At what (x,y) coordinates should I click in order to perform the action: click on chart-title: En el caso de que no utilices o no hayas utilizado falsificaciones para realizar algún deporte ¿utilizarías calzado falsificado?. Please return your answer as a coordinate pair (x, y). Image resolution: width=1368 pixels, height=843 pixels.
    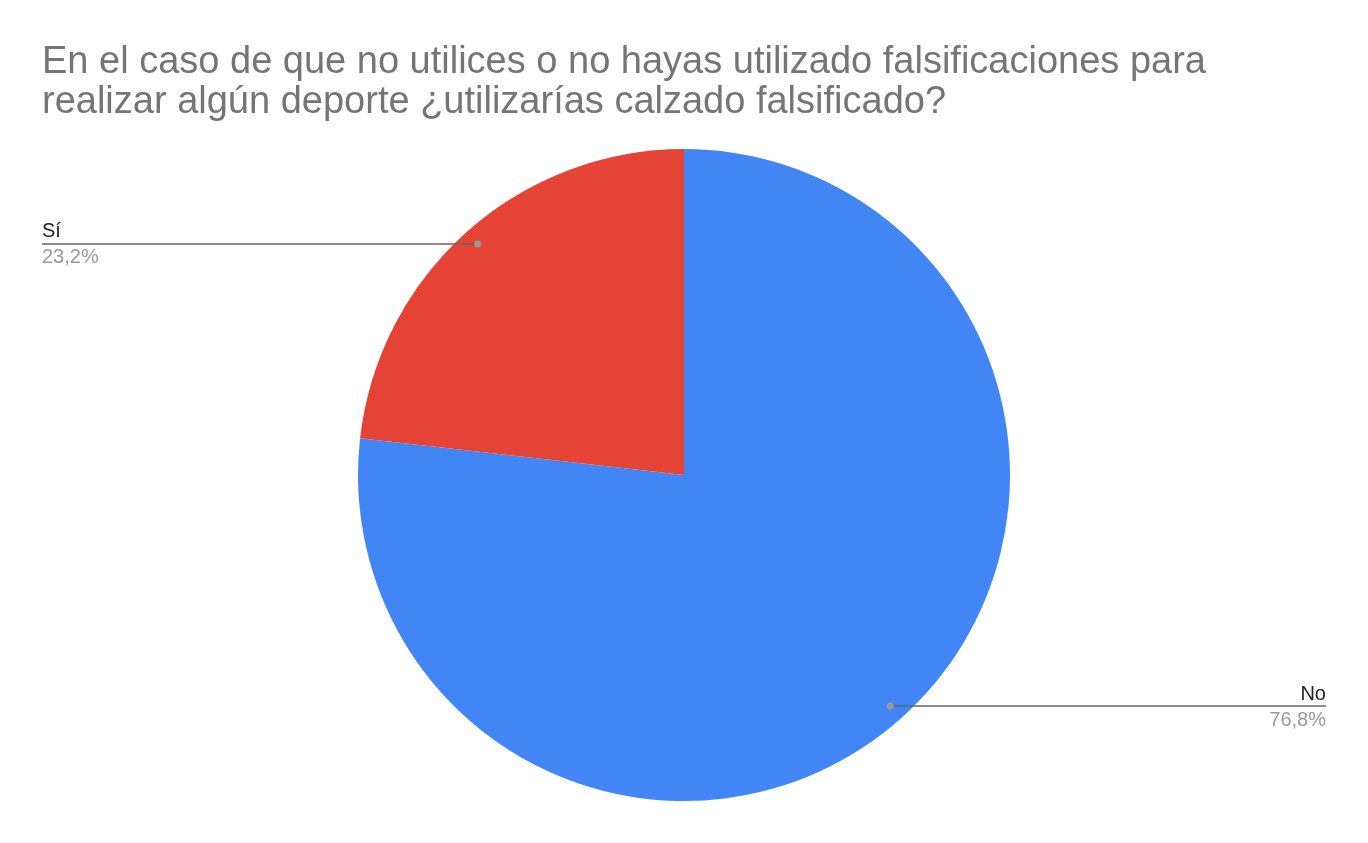
    Looking at the image, I should click on (624, 80).